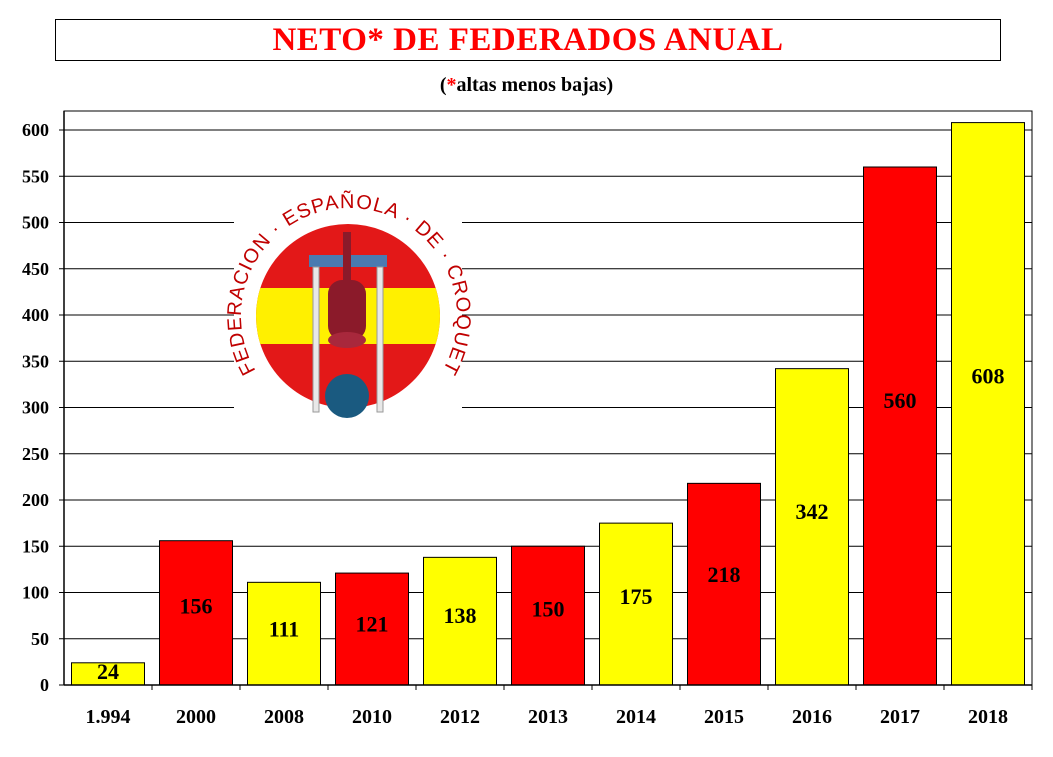 This screenshot has width=1053, height=757. What do you see at coordinates (35, 130) in the screenshot?
I see `y-tick-label: 600` at bounding box center [35, 130].